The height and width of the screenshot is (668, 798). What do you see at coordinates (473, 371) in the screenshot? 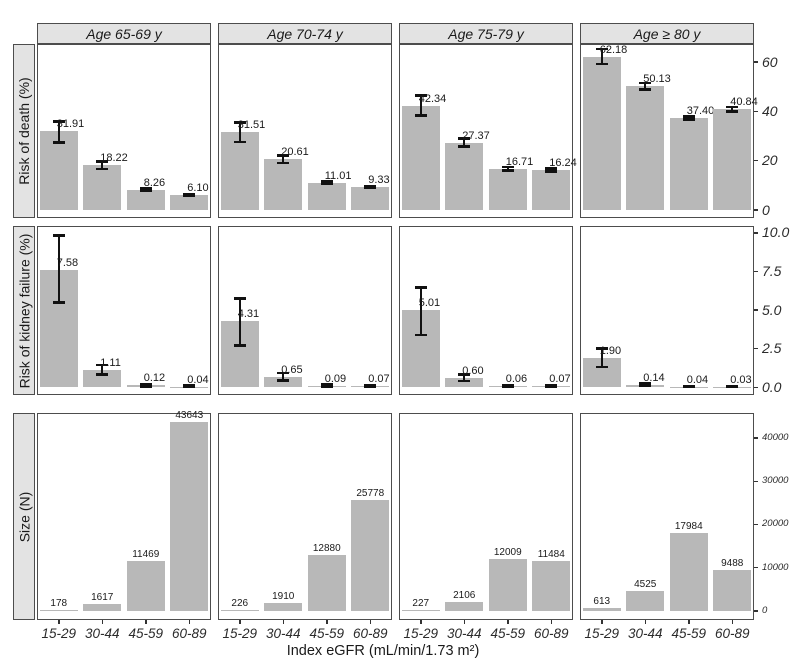
I see `bar-value-label: 0.60` at bounding box center [473, 371].